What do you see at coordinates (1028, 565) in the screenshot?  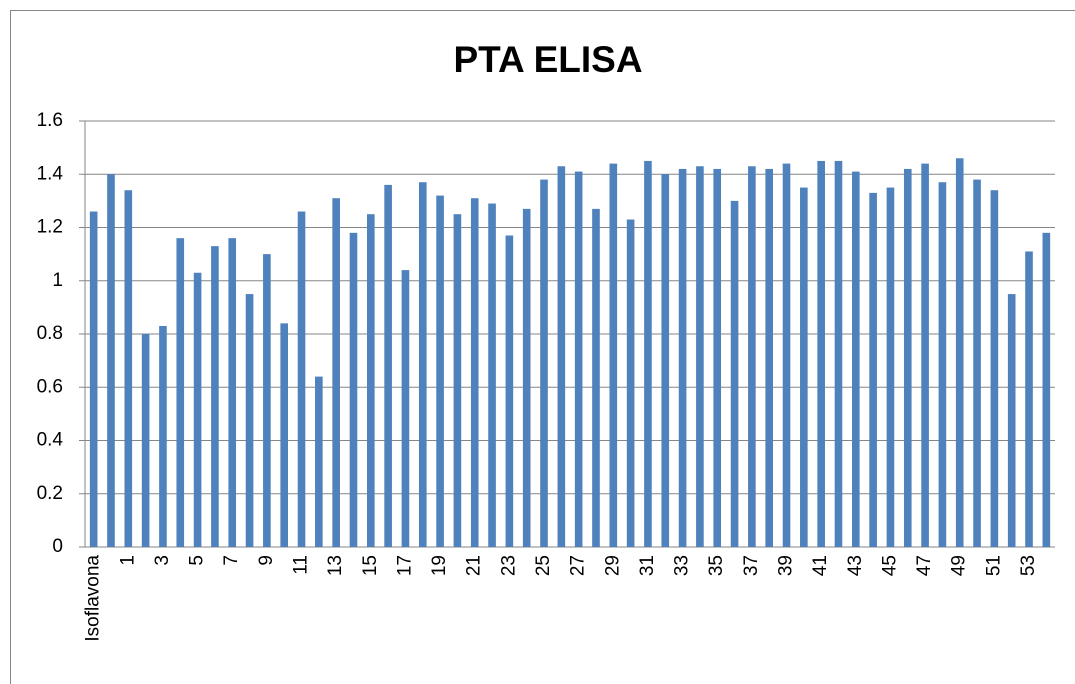 I see `x-tick-label: 53` at bounding box center [1028, 565].